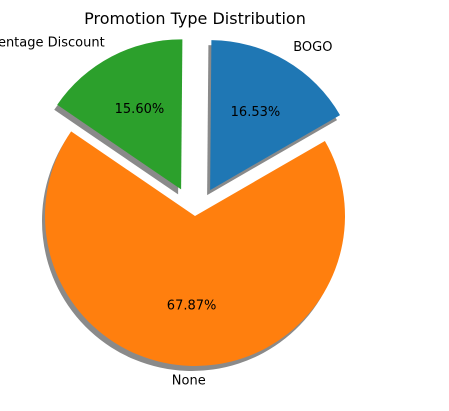 The image size is (449, 411). What do you see at coordinates (52, 43) in the screenshot?
I see `slice-label-percentage-discount: Percentage Discount` at bounding box center [52, 43].